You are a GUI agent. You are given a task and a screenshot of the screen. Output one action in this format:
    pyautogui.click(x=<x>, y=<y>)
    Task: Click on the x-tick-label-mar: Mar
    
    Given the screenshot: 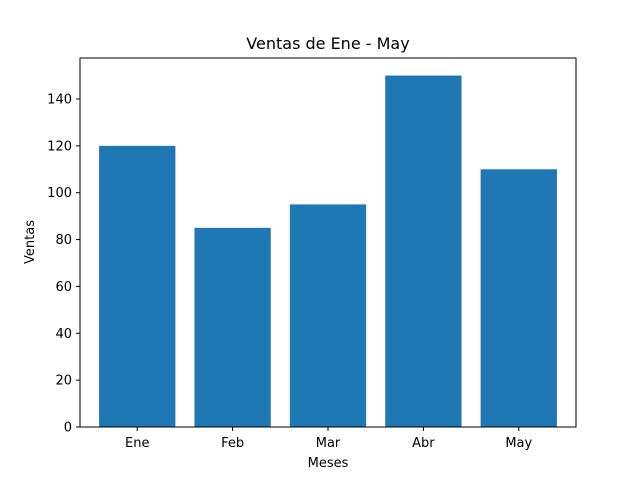 What is the action you would take?
    pyautogui.click(x=328, y=443)
    